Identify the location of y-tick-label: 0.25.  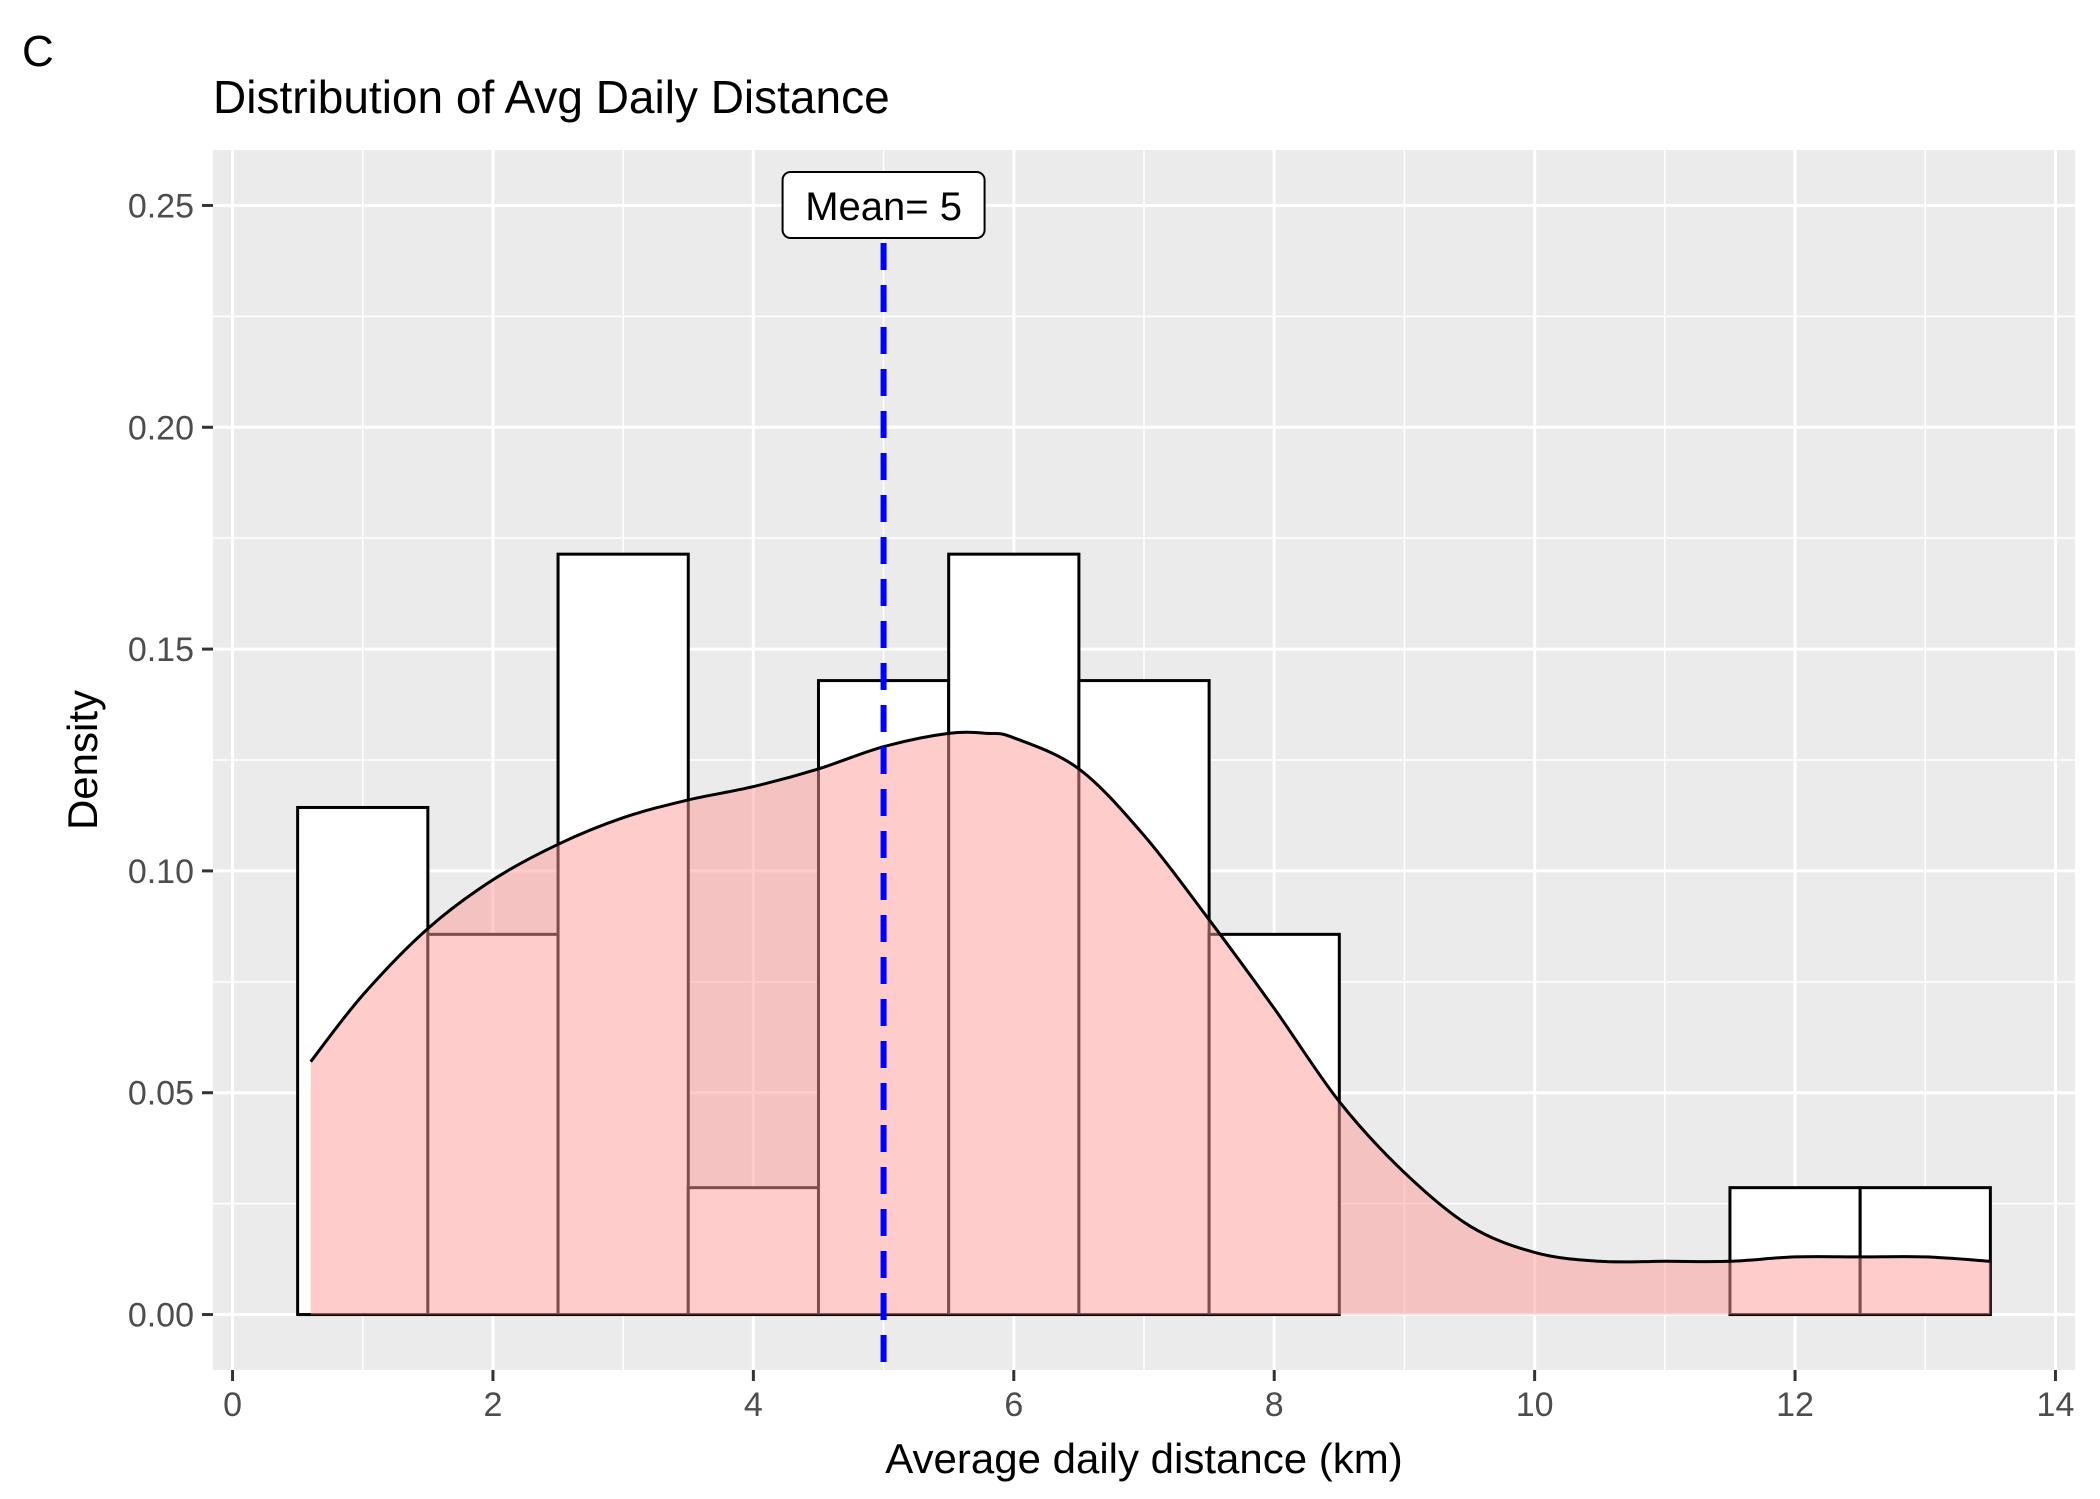
(161, 206).